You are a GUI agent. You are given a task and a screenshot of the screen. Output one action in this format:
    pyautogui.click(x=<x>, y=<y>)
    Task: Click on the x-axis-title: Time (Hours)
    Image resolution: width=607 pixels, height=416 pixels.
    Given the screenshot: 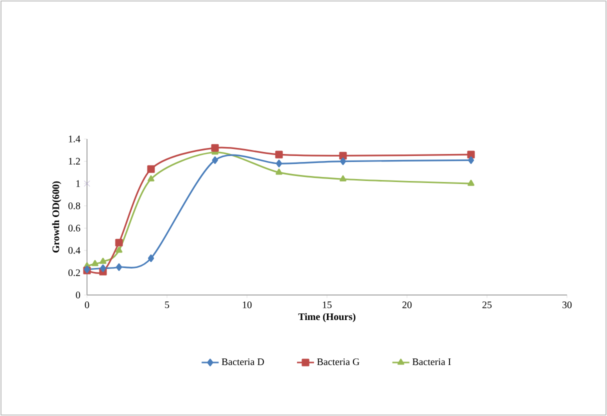 What is the action you would take?
    pyautogui.click(x=327, y=317)
    